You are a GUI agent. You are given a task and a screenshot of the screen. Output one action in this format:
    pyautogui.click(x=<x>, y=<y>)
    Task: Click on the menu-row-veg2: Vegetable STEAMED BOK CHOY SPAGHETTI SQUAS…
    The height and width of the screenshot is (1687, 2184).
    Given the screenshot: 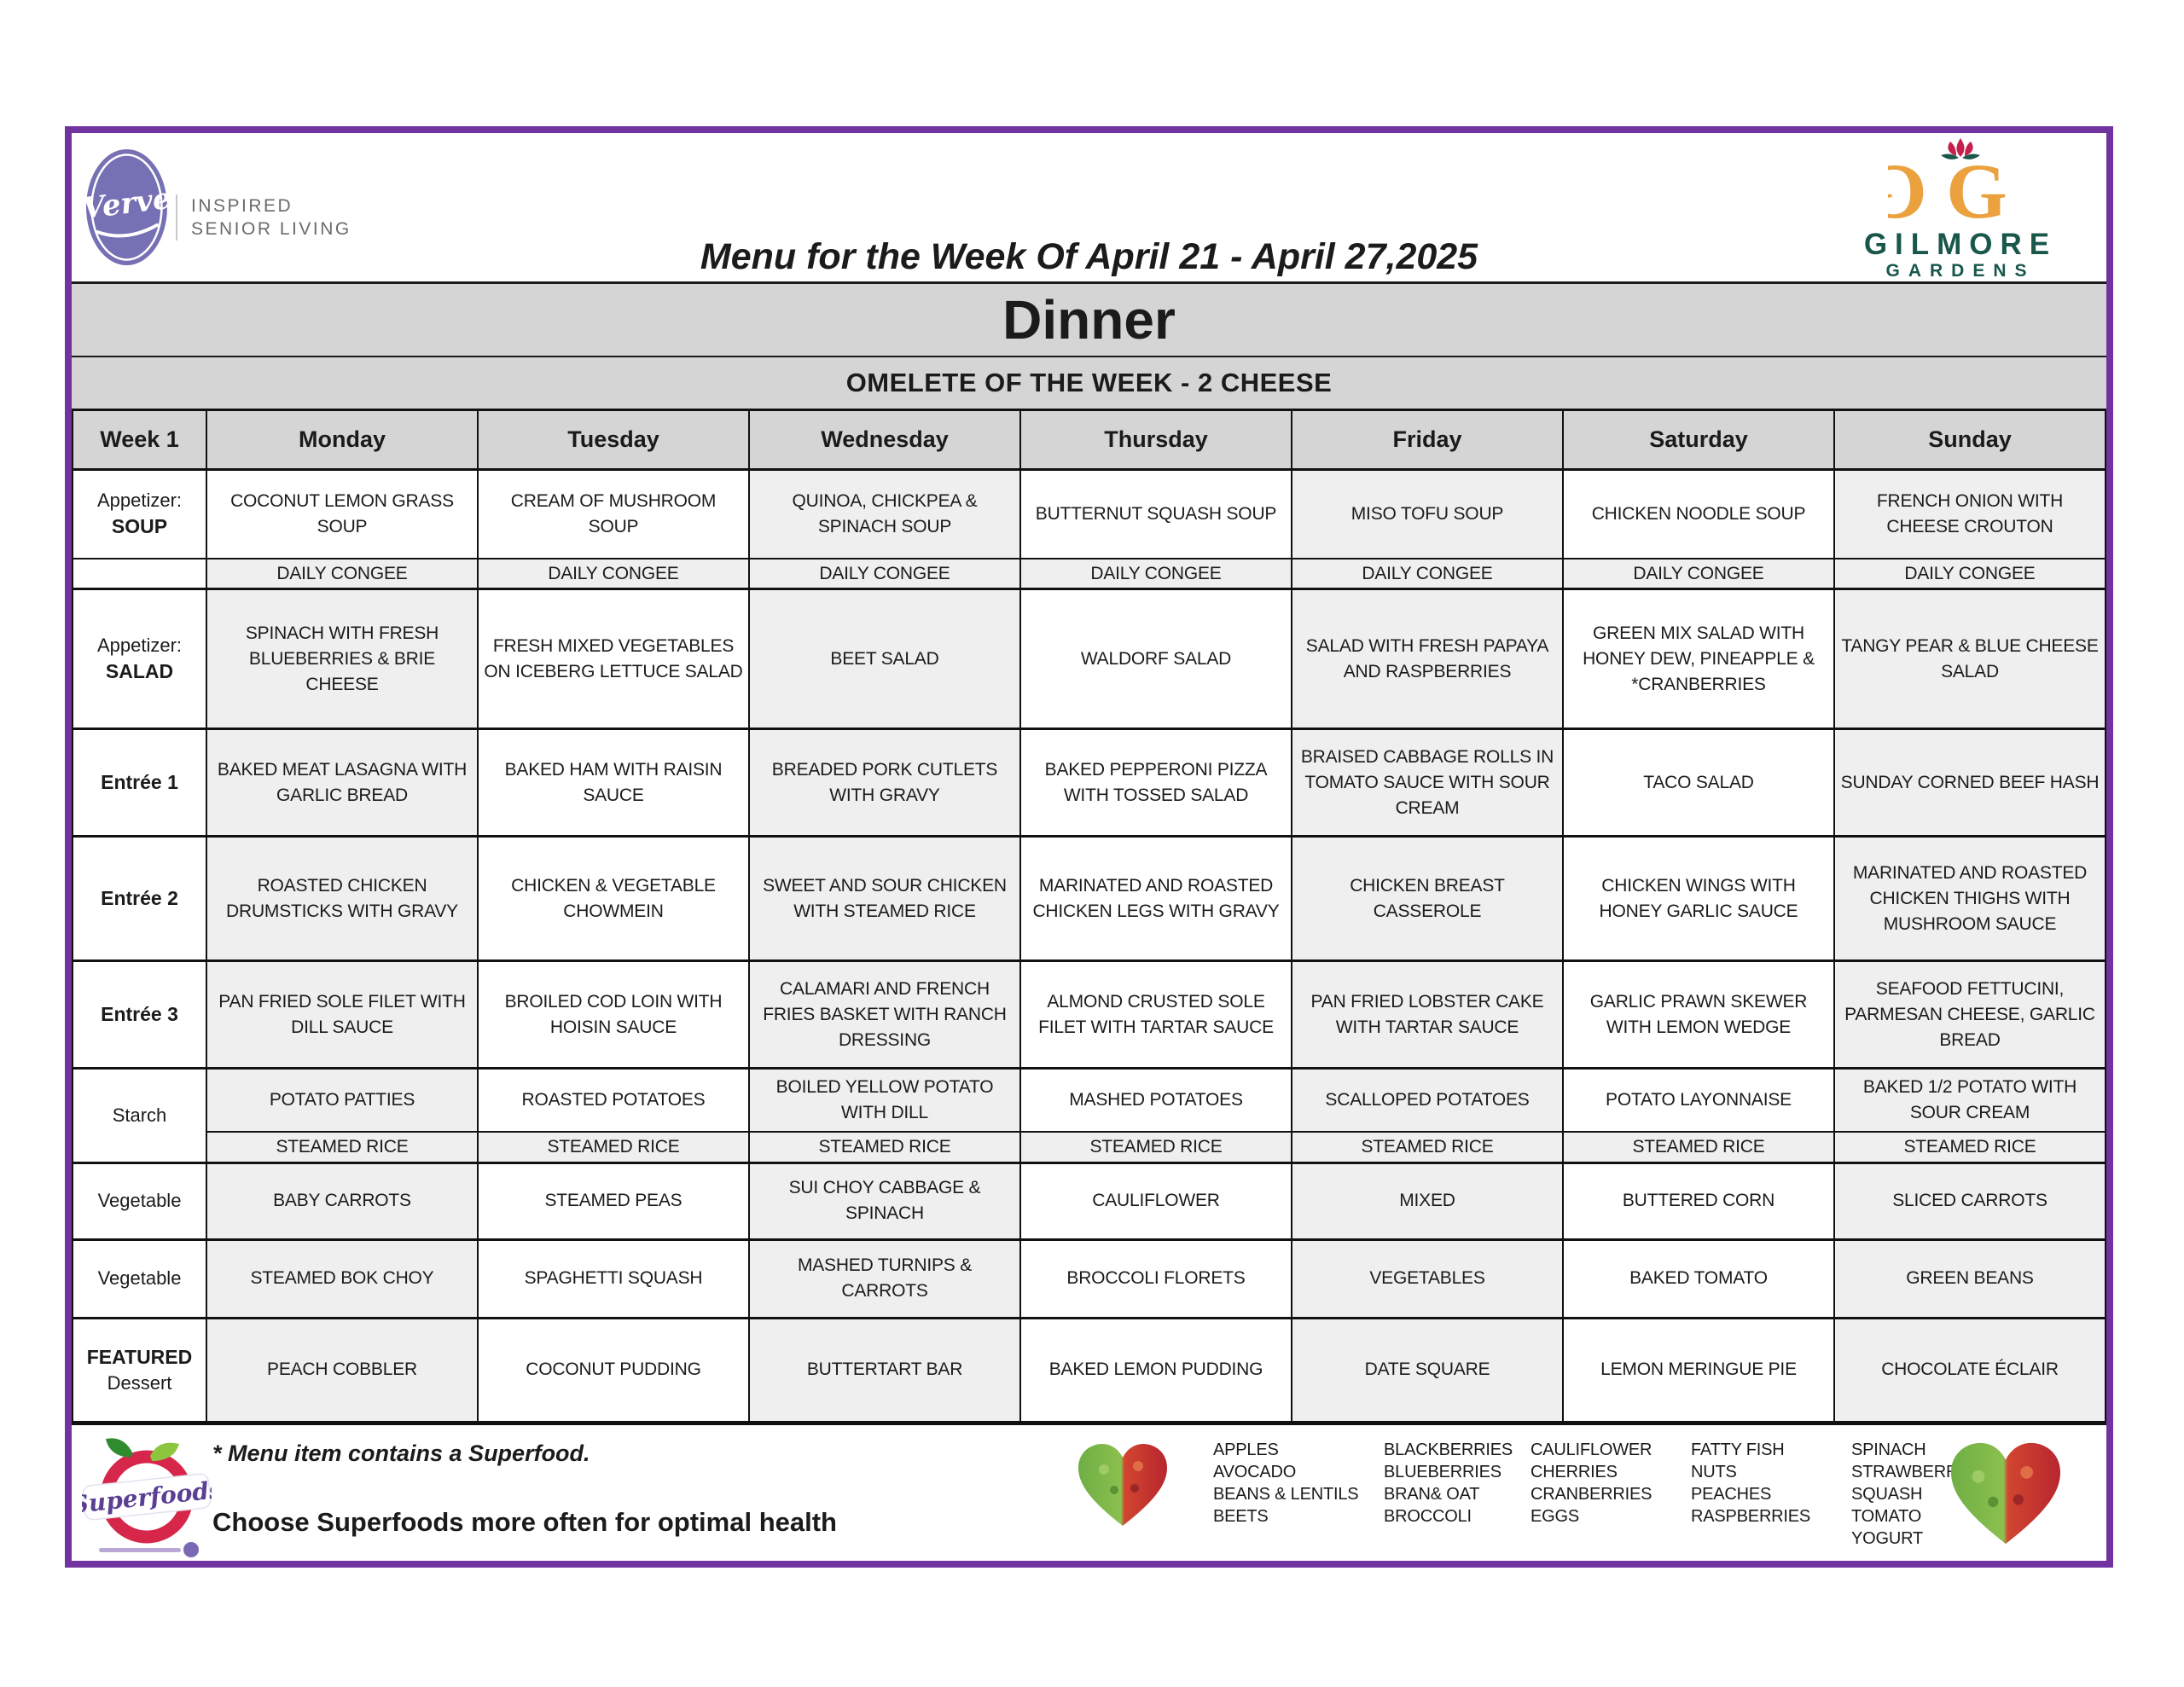 What is the action you would take?
    pyautogui.click(x=1089, y=1279)
    